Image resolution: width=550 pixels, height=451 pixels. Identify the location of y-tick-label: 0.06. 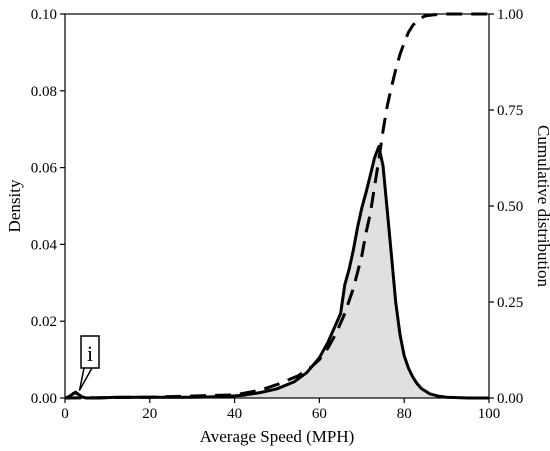
(44, 169).